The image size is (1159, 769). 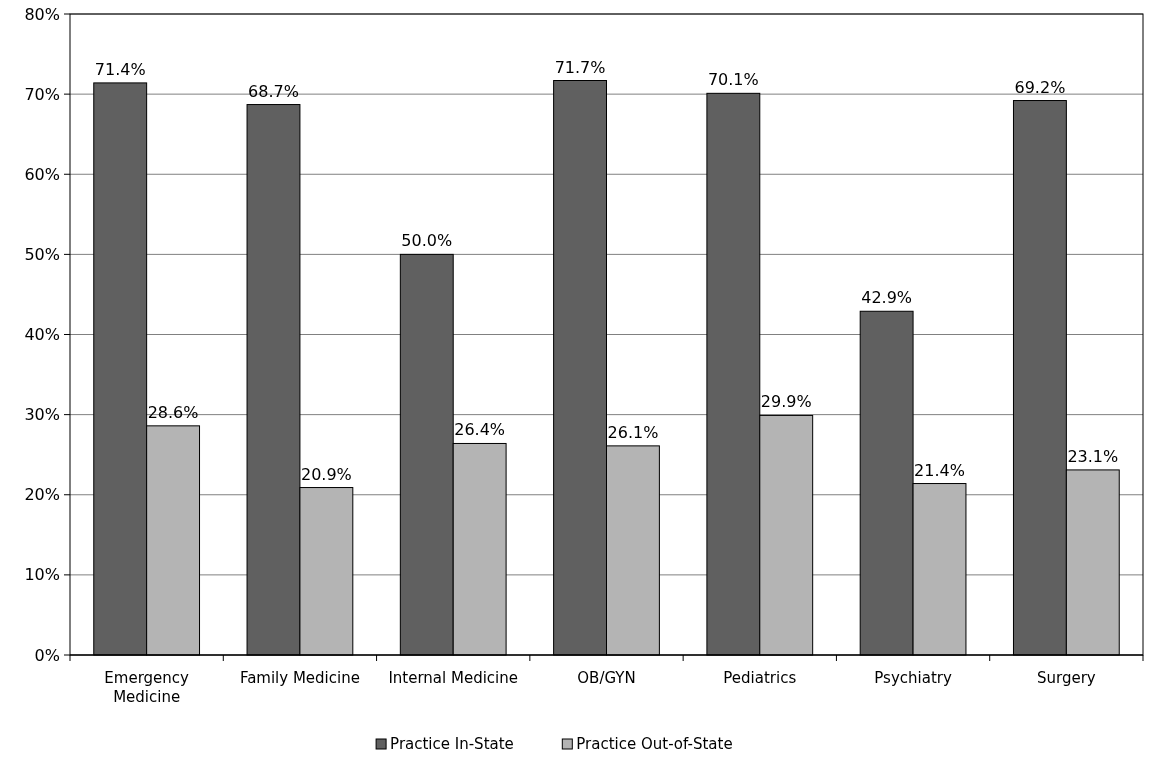 What do you see at coordinates (299, 678) in the screenshot?
I see `x-tick-label: Family Medicine` at bounding box center [299, 678].